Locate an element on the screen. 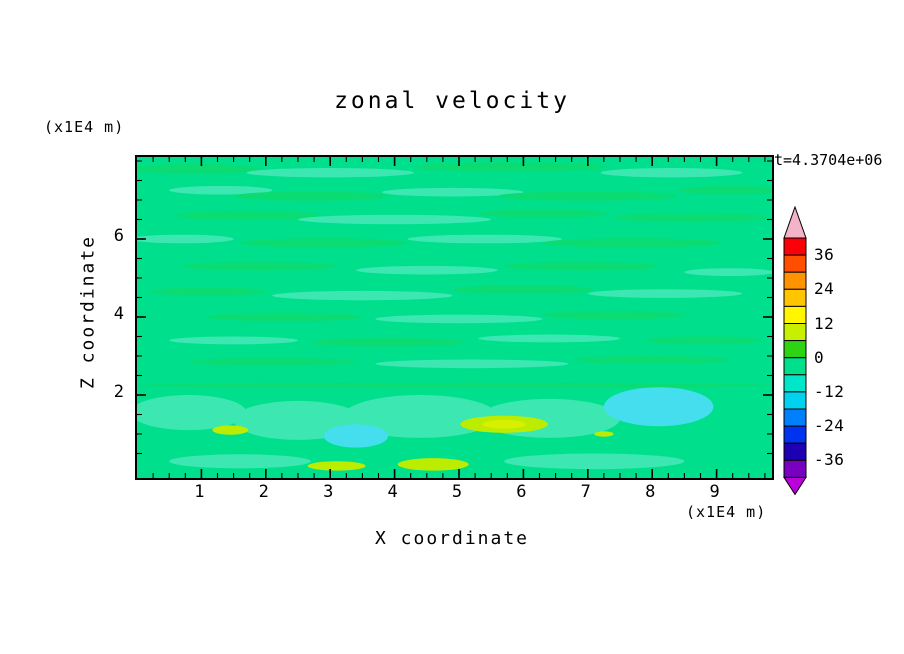  colorbar-arrow-below is located at coordinates (795, 486).